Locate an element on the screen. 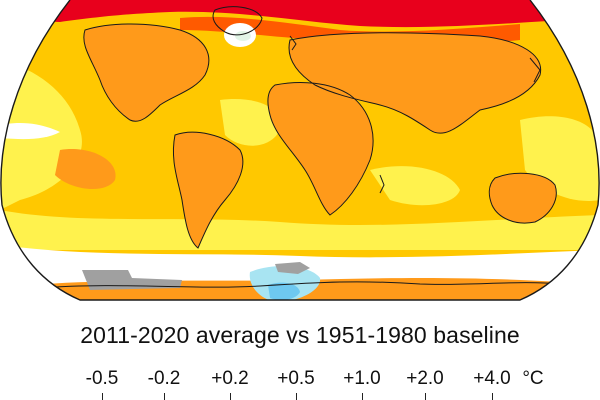  legend-tick-label: +4.0 is located at coordinates (492, 378).